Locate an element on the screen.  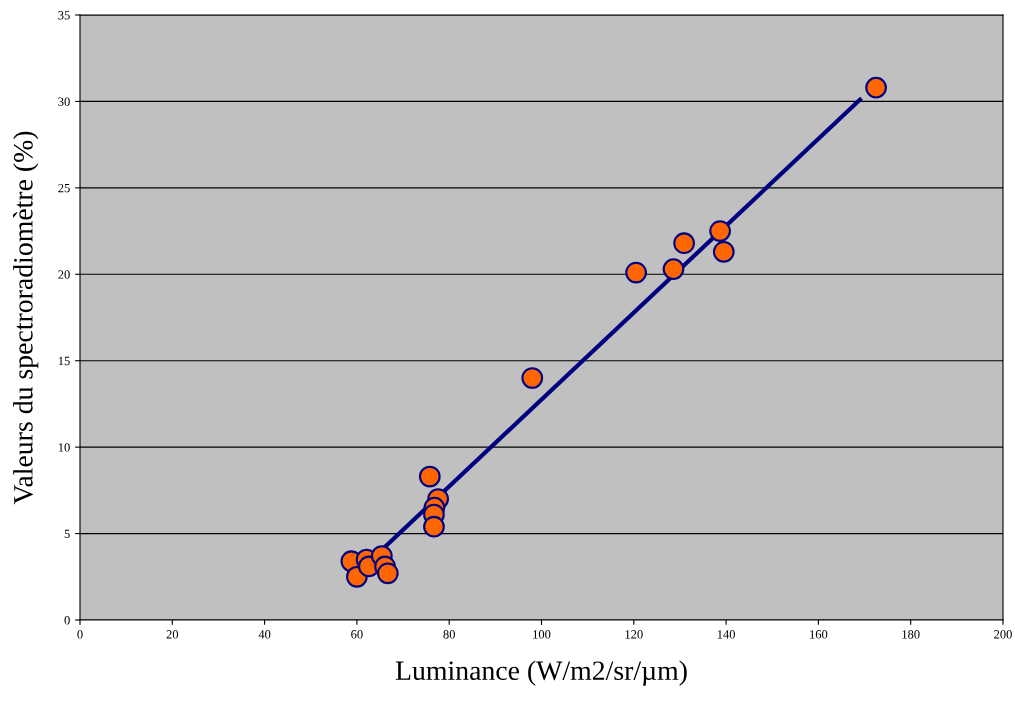
y-tick-label: 35 is located at coordinates (64, 15).